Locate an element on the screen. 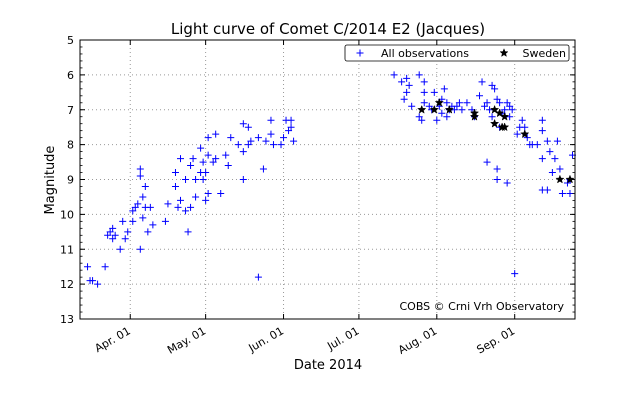 This screenshot has width=640, height=400. x-tick-label: May. 01 is located at coordinates (186, 340).